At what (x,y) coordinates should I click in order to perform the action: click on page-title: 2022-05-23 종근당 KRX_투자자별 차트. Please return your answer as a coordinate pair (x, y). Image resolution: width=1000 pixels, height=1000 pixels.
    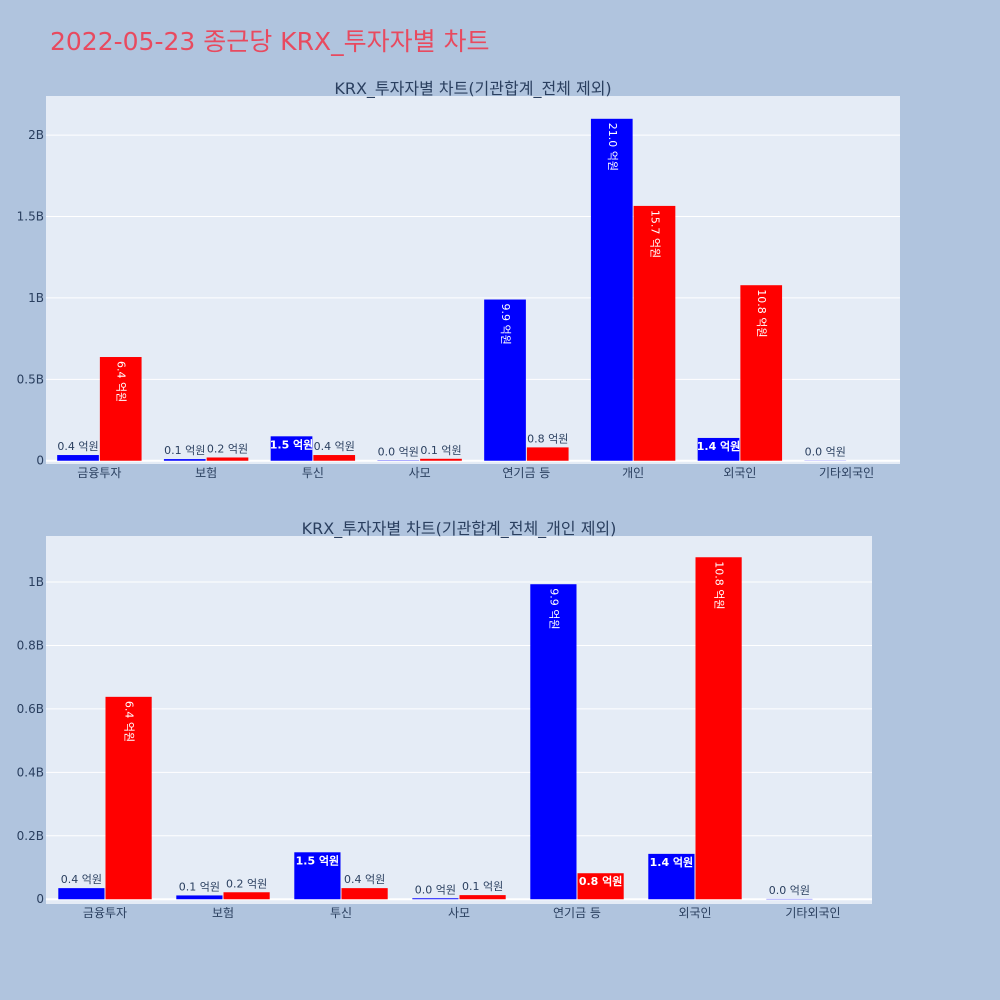
    Looking at the image, I should click on (270, 41).